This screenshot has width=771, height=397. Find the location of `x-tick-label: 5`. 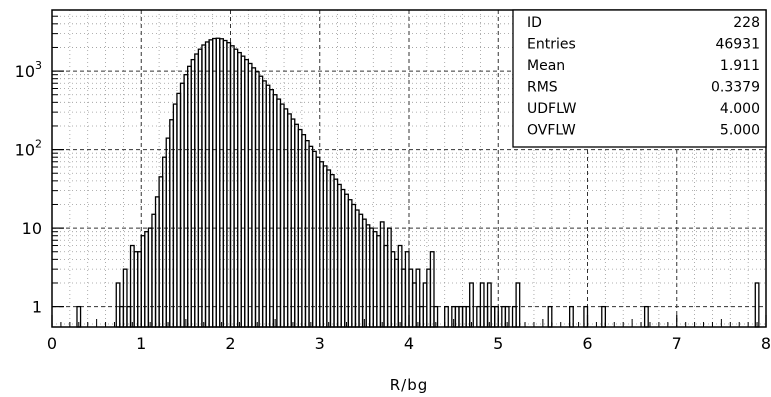

x-tick-label: 5 is located at coordinates (498, 343).